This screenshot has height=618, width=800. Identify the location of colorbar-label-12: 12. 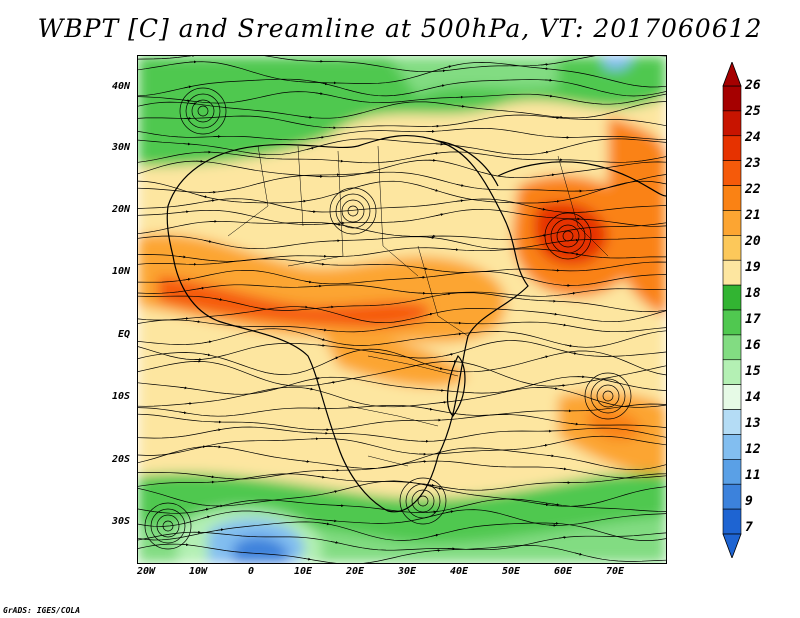
(753, 449).